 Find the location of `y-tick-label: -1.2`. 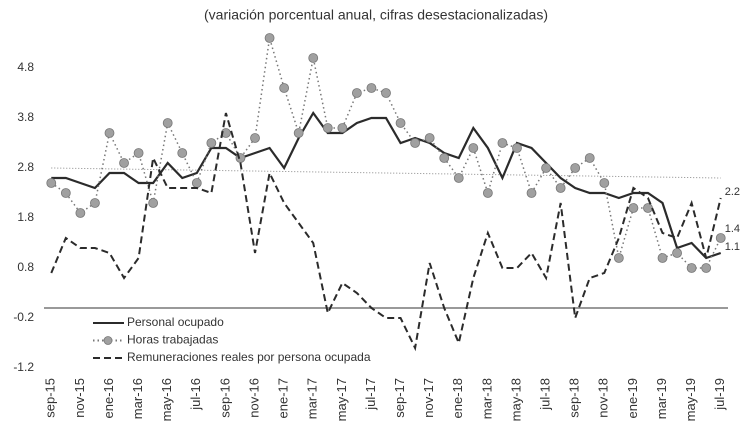

y-tick-label: -1.2 is located at coordinates (23, 367).